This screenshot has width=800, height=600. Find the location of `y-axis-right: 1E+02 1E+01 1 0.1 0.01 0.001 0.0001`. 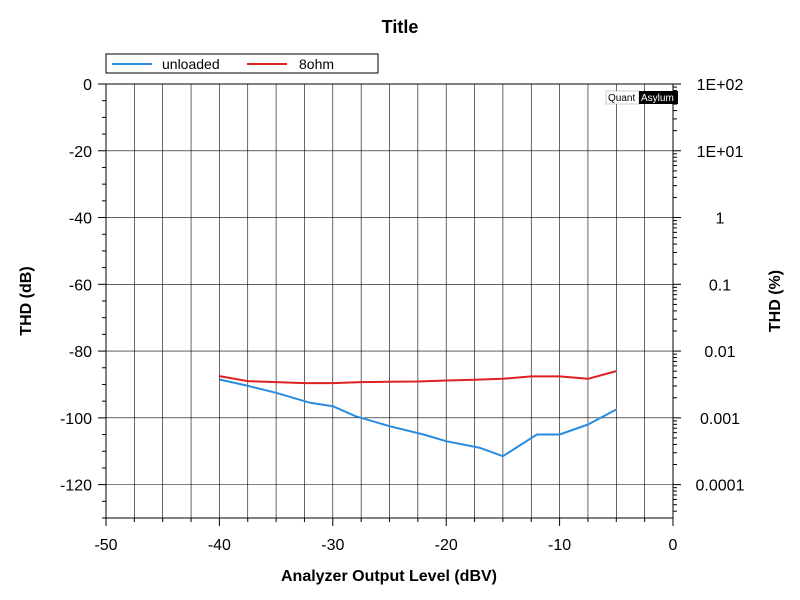

y-axis-right: 1E+02 1E+01 1 0.1 0.01 0.001 0.0001 is located at coordinates (709, 294).